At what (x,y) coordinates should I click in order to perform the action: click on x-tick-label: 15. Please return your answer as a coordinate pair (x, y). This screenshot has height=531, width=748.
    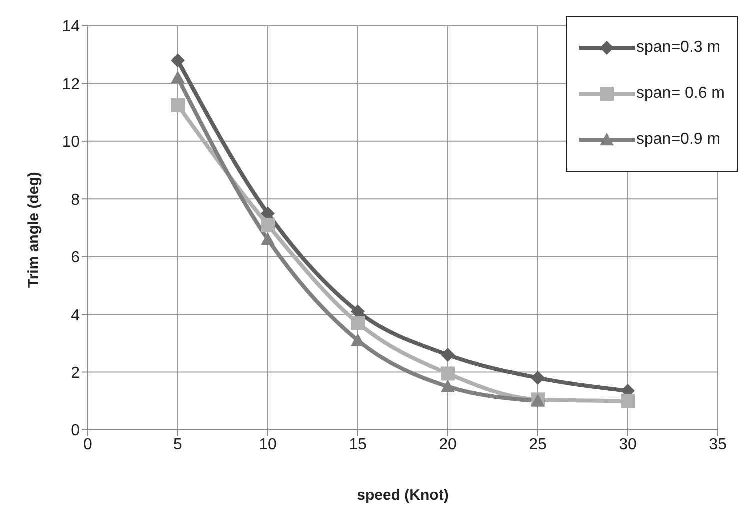
    Looking at the image, I should click on (358, 445).